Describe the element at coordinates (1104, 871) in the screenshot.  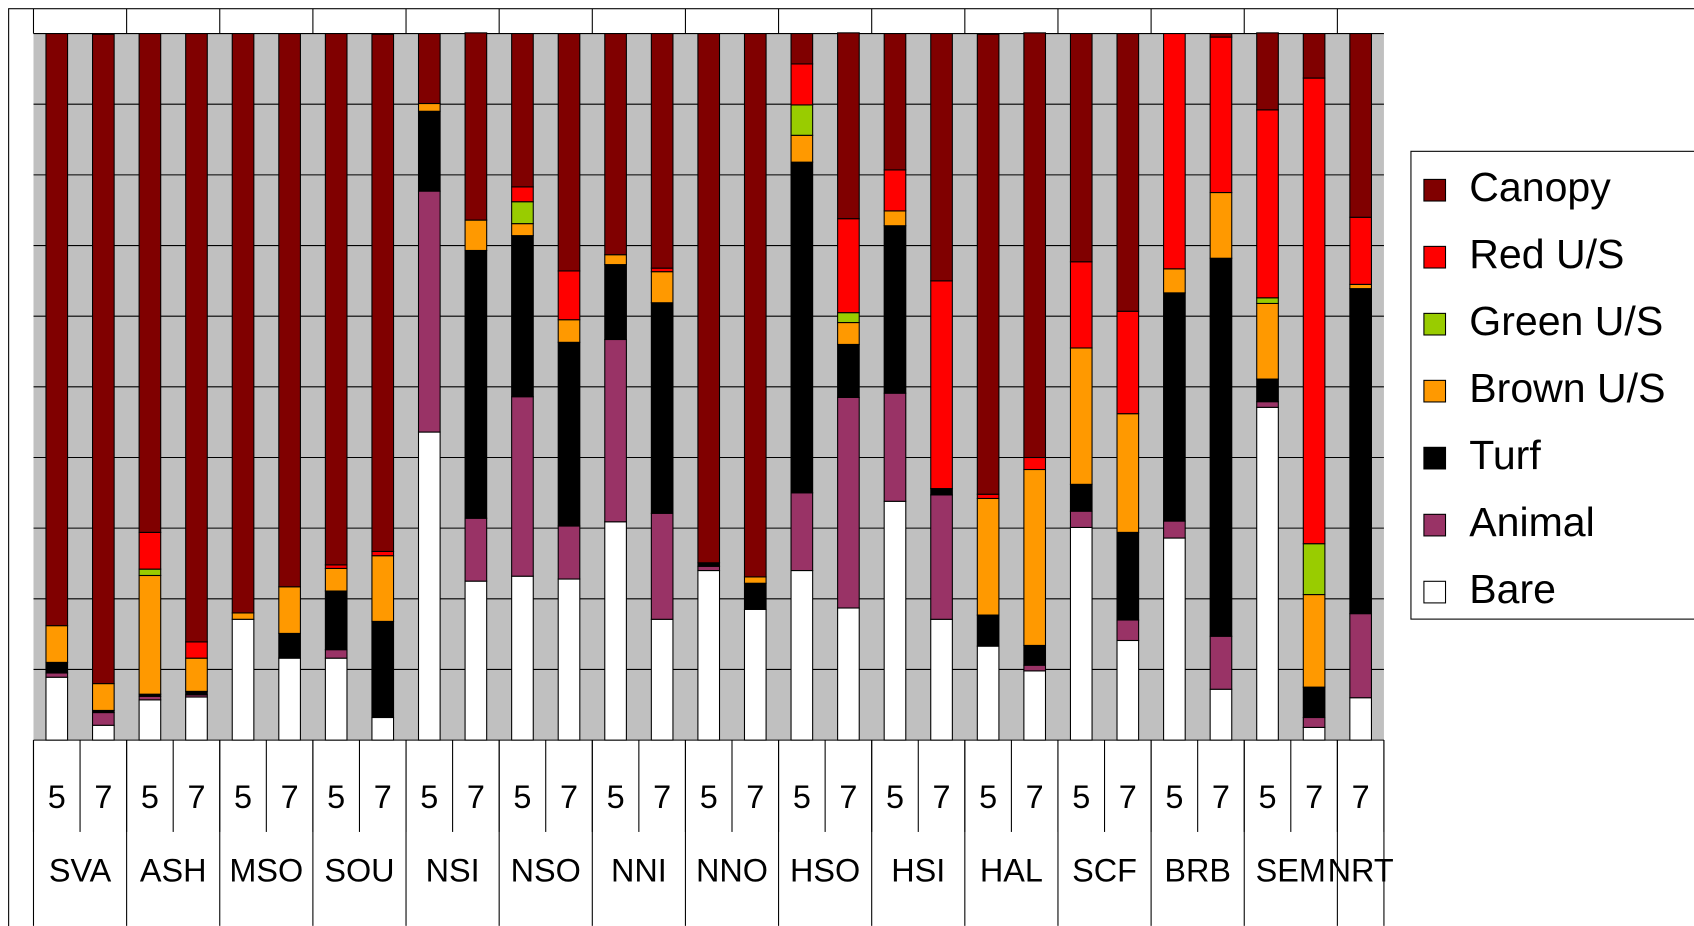
I see `group-label: SCF` at that location.